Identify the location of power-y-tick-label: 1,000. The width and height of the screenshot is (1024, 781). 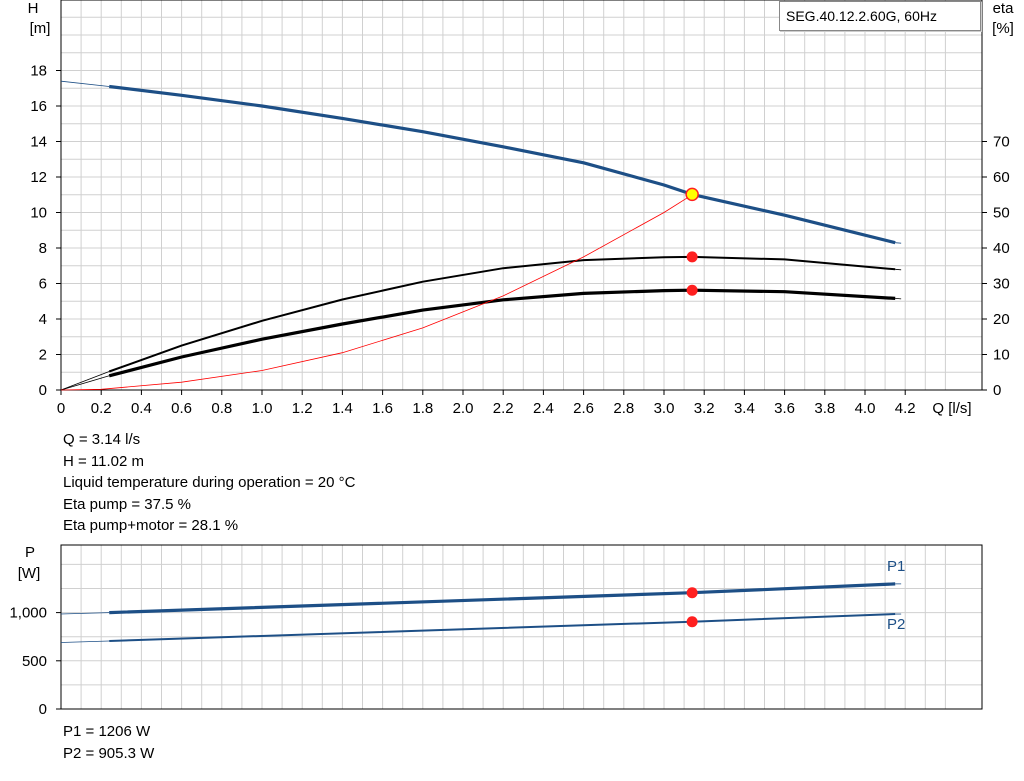
(28, 613).